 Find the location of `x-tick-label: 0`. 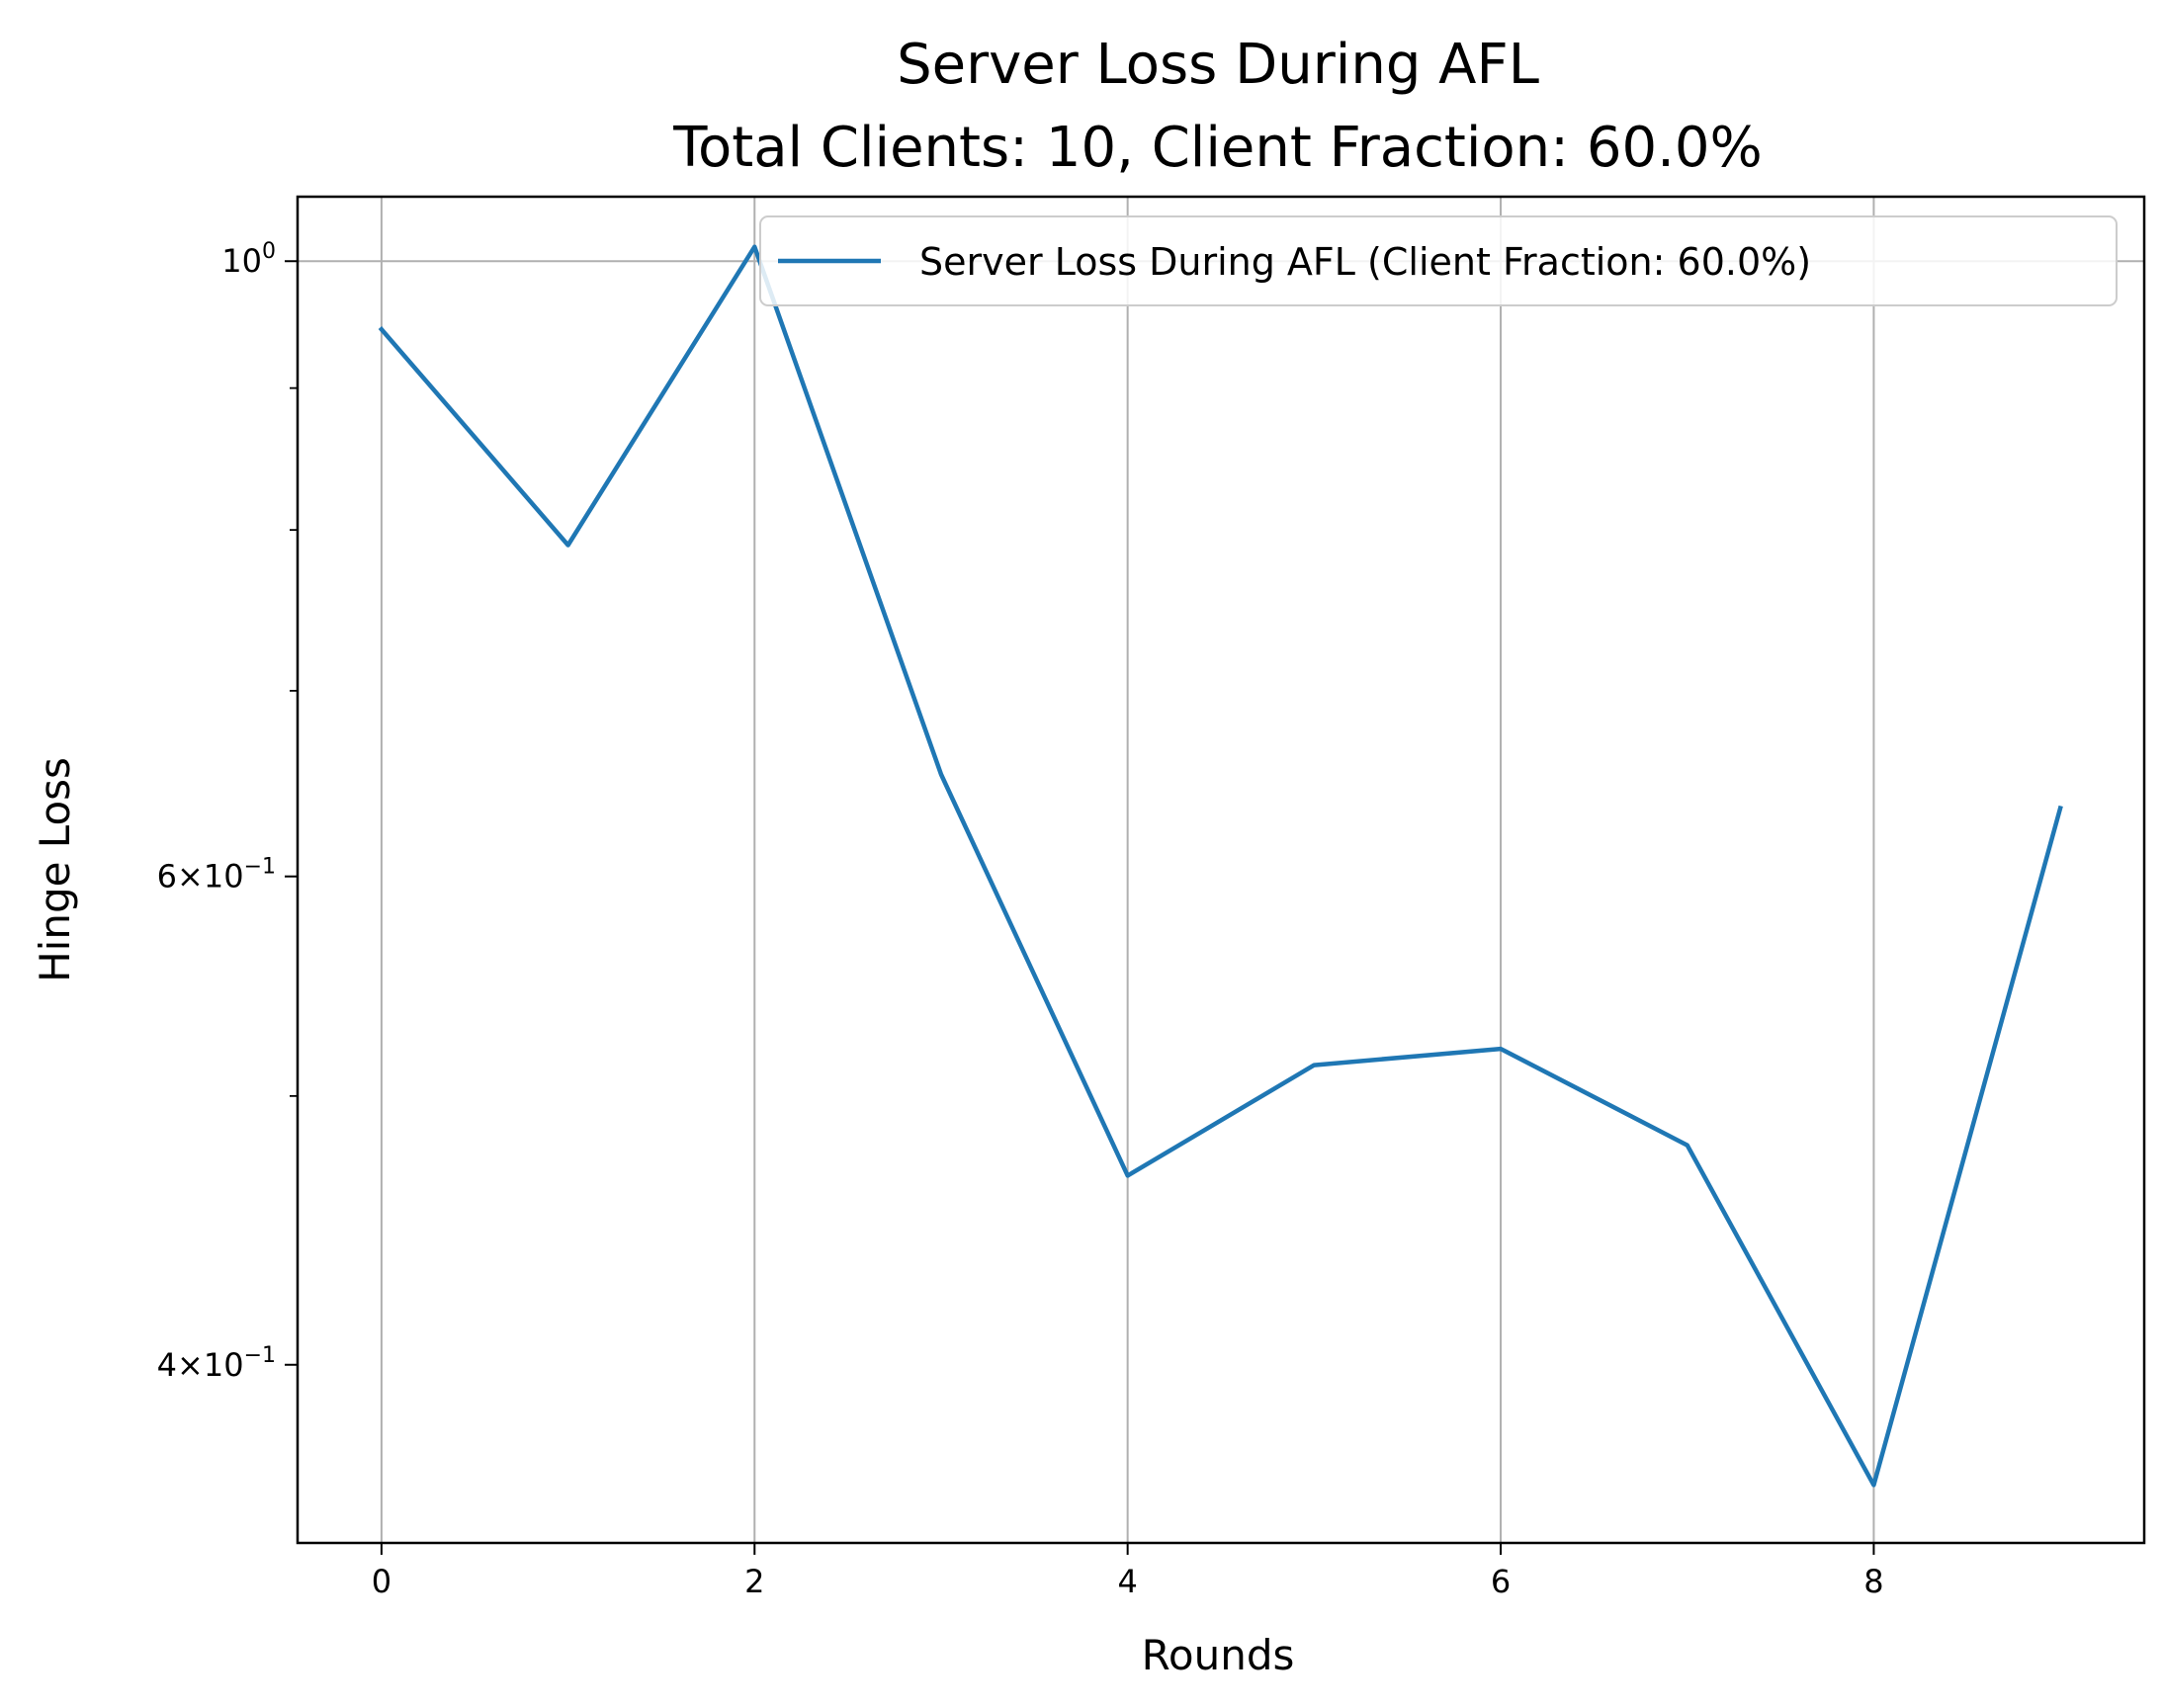

x-tick-label: 0 is located at coordinates (382, 1581).